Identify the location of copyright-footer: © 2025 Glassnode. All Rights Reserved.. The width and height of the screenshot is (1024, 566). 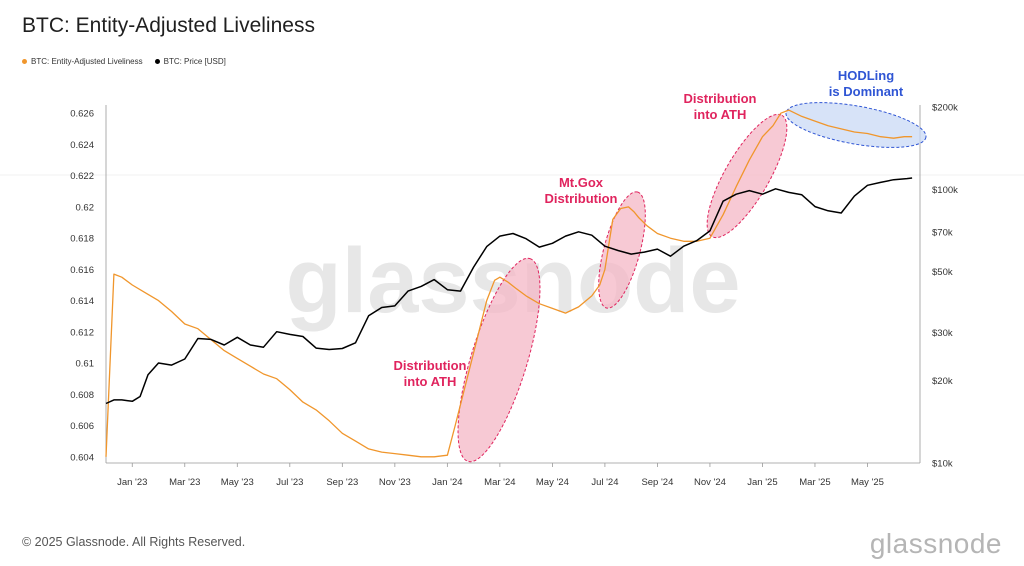
(134, 542).